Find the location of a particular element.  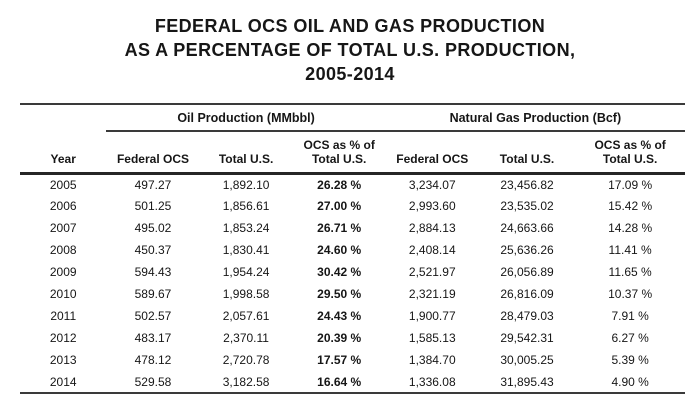

oil-ocs-percent-cell: 26.28 % is located at coordinates (339, 184).